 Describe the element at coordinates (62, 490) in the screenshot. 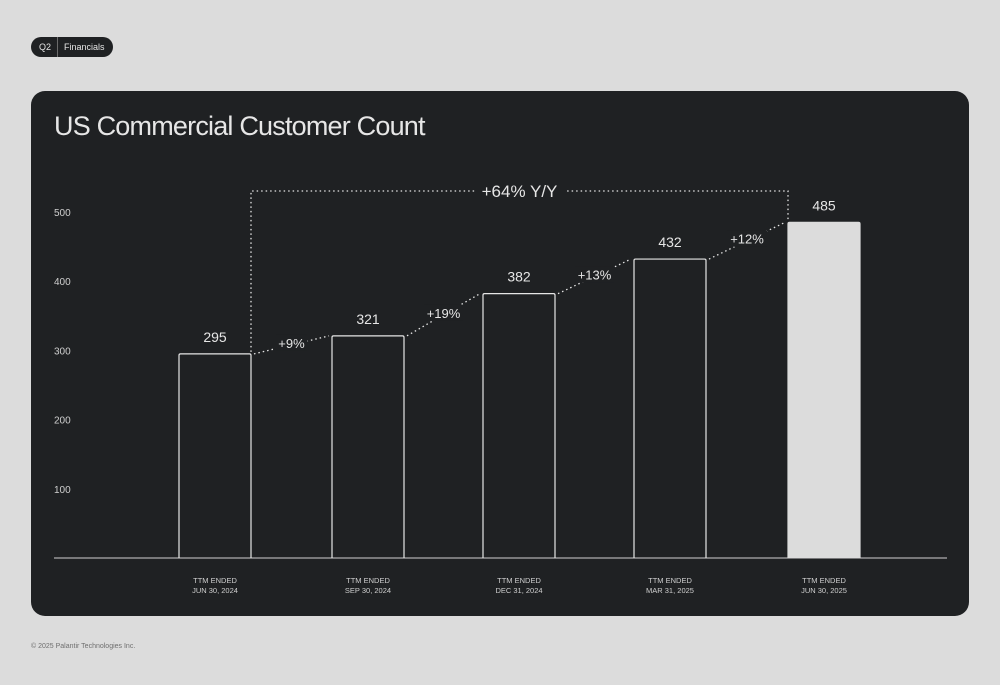

I see `y-tick-label: 100` at that location.